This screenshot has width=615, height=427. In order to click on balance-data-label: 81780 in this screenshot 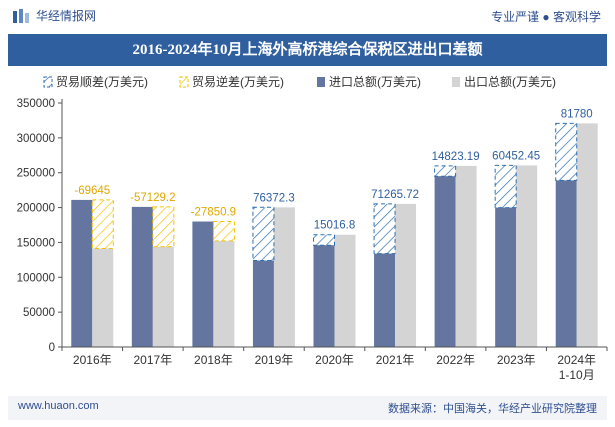, I will do `click(577, 114)`.